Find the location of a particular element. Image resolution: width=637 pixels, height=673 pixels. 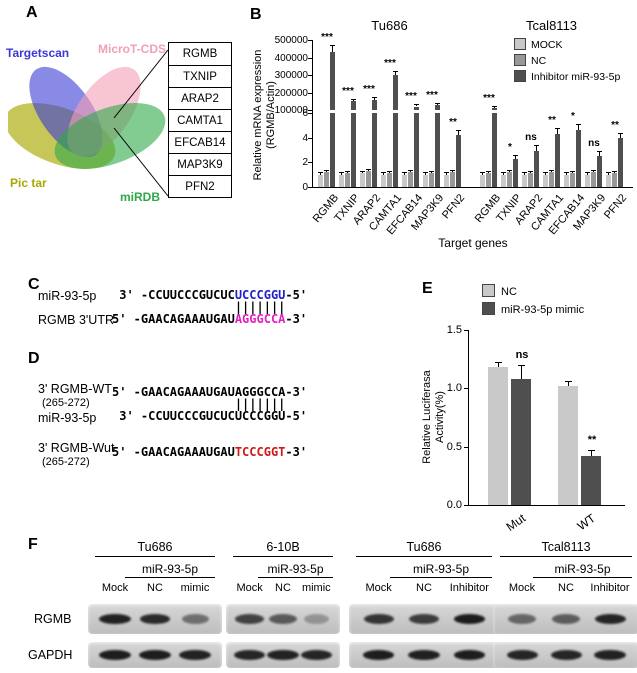

utr-sequence: 5' -GAACAGAAAUGAUAGGGCCA-3' is located at coordinates (209, 319).